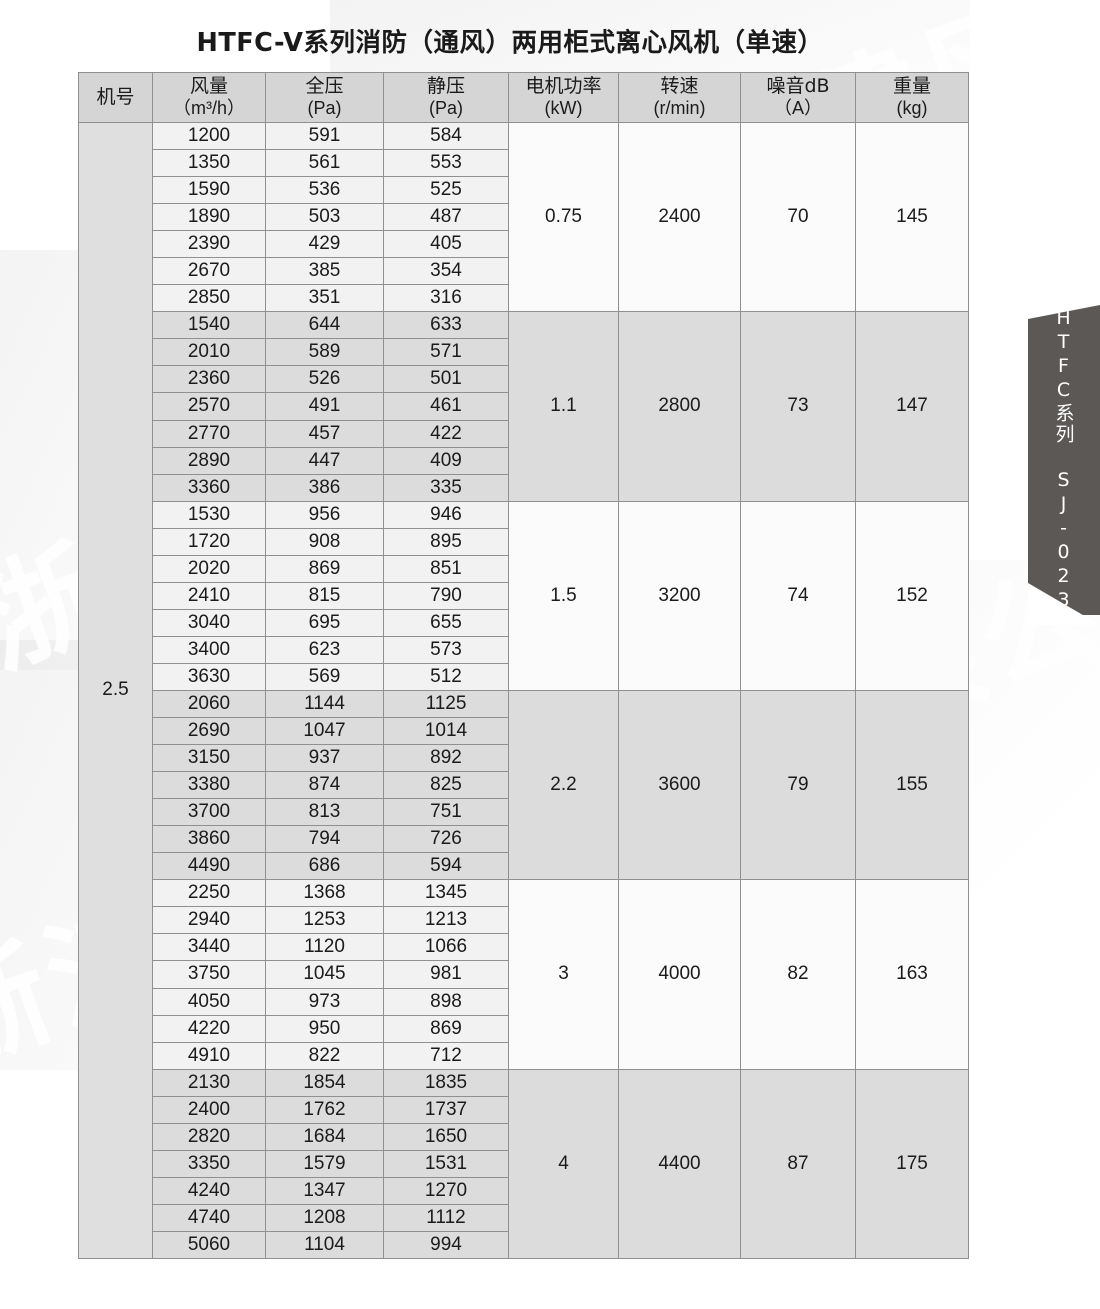  Describe the element at coordinates (324, 812) in the screenshot. I see `cell-total-pressure: 813` at that location.